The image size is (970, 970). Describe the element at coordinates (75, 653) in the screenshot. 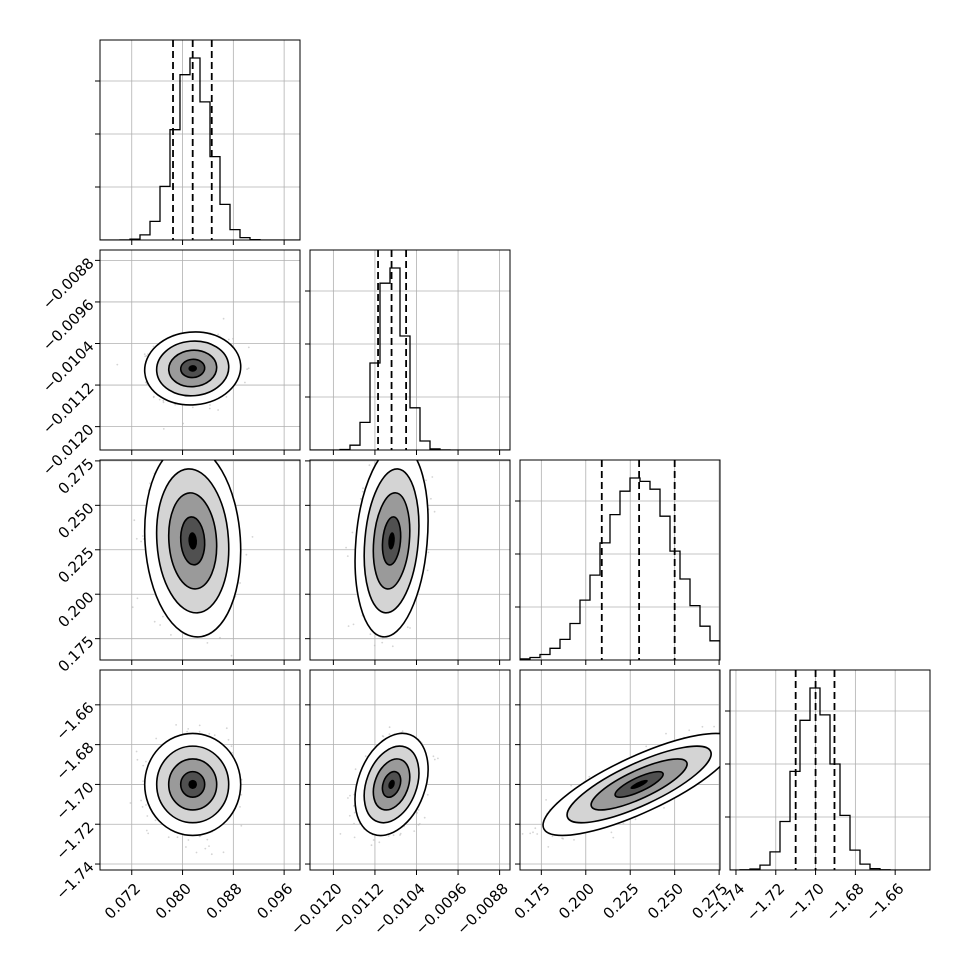

I see `y-tick-label: 0.175` at that location.